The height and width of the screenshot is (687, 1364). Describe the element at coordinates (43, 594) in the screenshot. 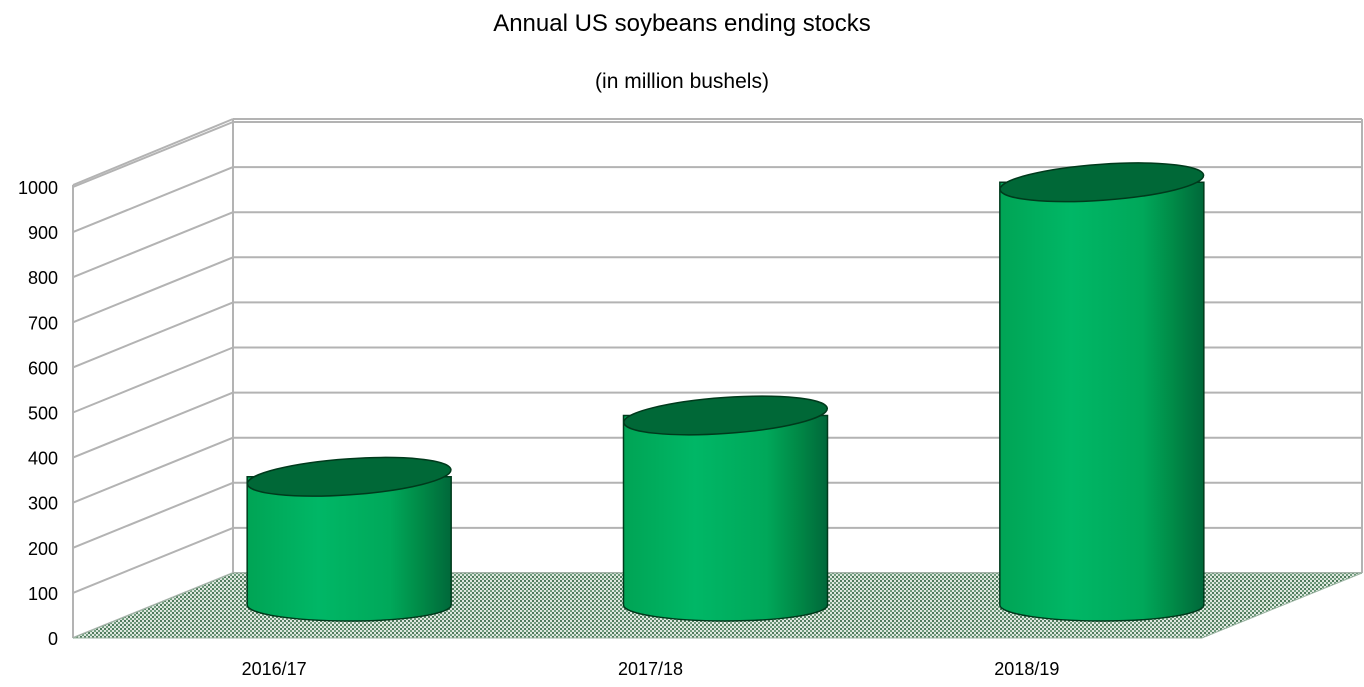

I see `y-tick-label: 100` at that location.